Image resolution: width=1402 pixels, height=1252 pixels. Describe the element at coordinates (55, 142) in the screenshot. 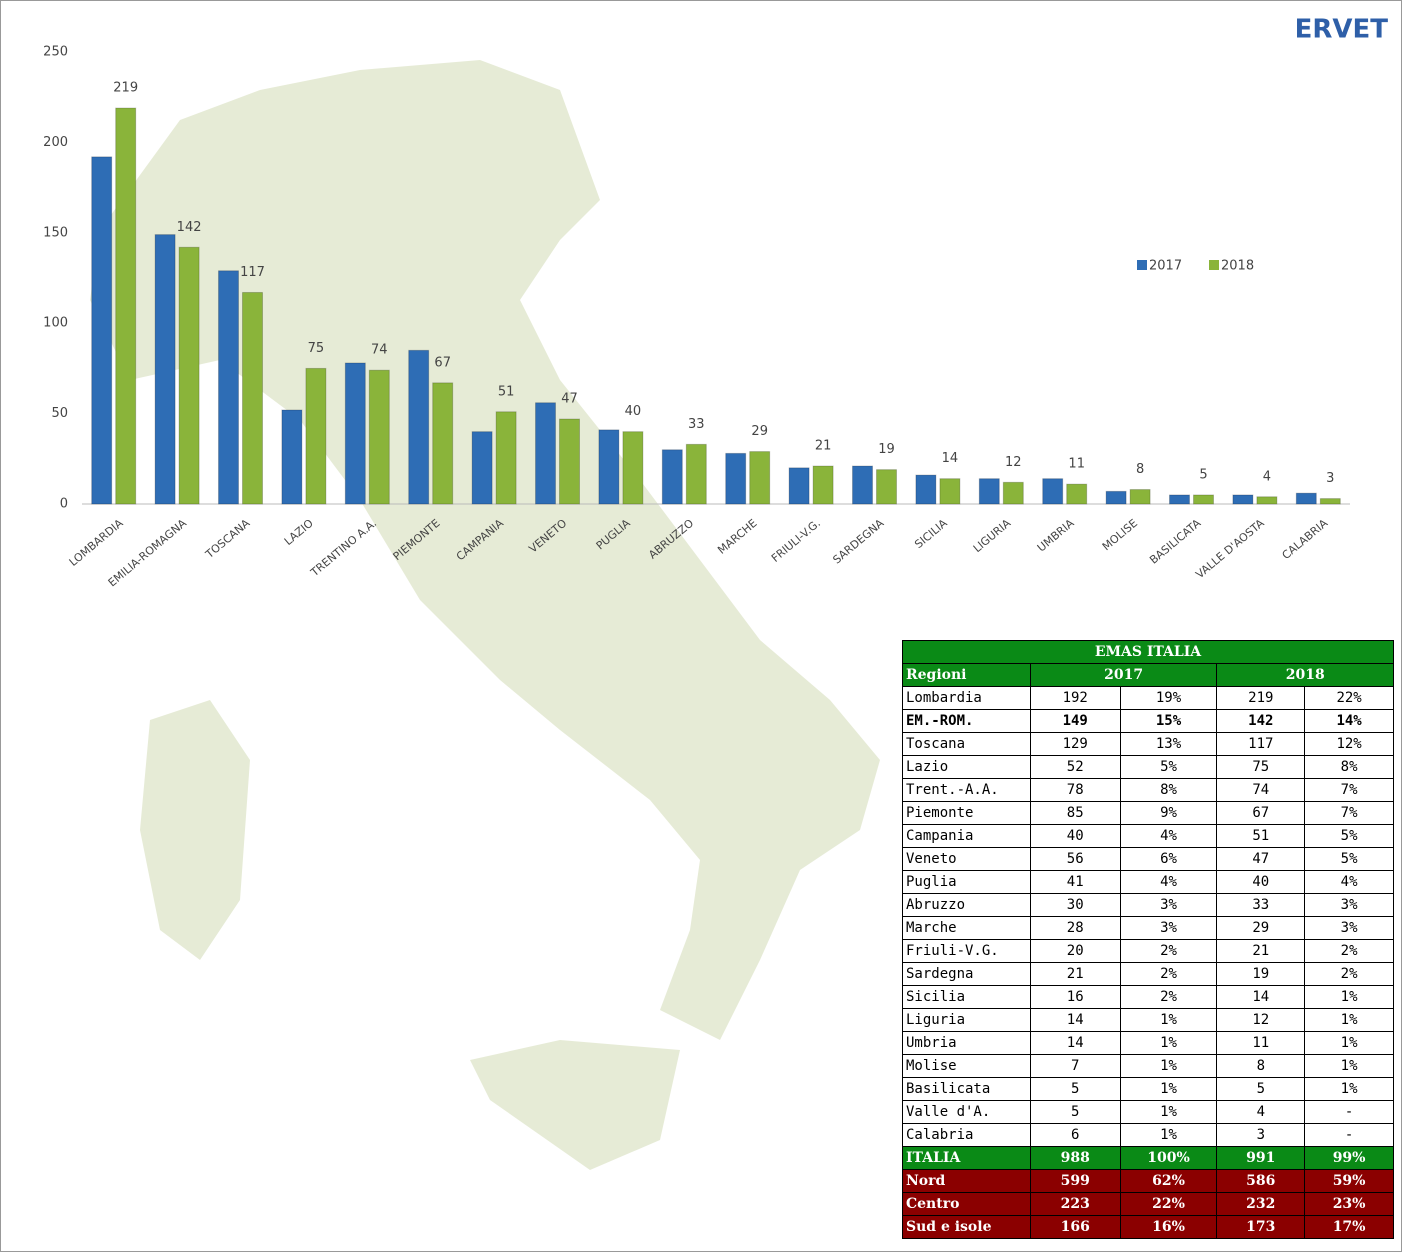

I see `y-tick-label: 200` at that location.